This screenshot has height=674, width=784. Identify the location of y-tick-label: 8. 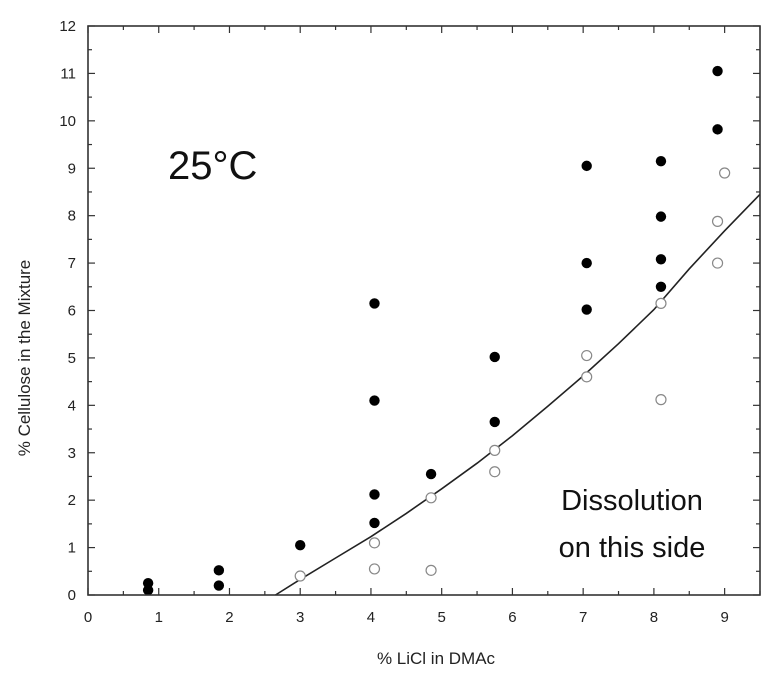
(72, 216).